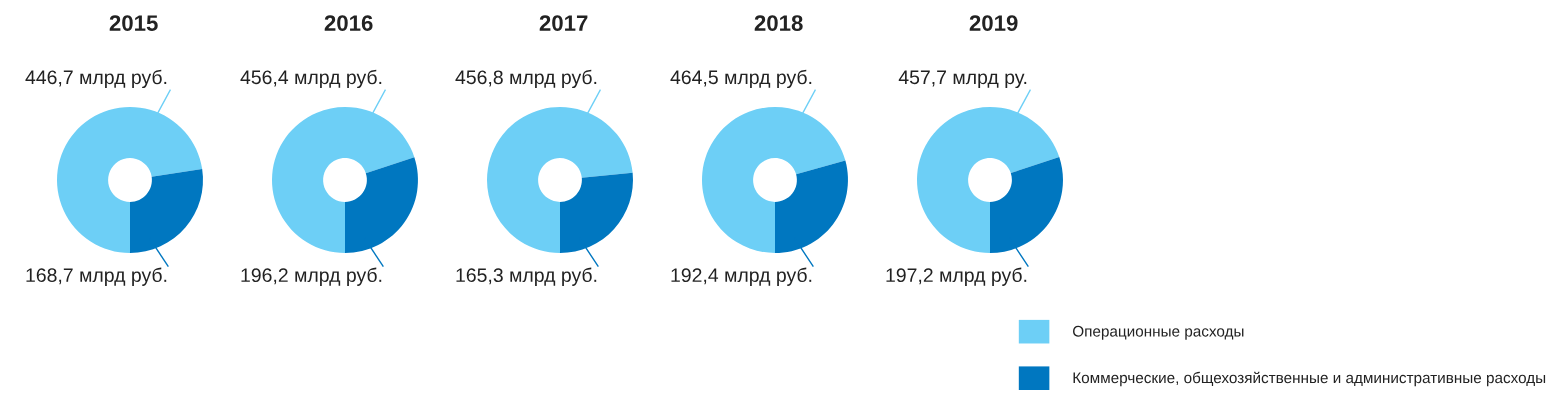 The width and height of the screenshot is (1563, 412). What do you see at coordinates (741, 276) in the screenshot?
I see `data-label: 192,4 млрд руб.` at bounding box center [741, 276].